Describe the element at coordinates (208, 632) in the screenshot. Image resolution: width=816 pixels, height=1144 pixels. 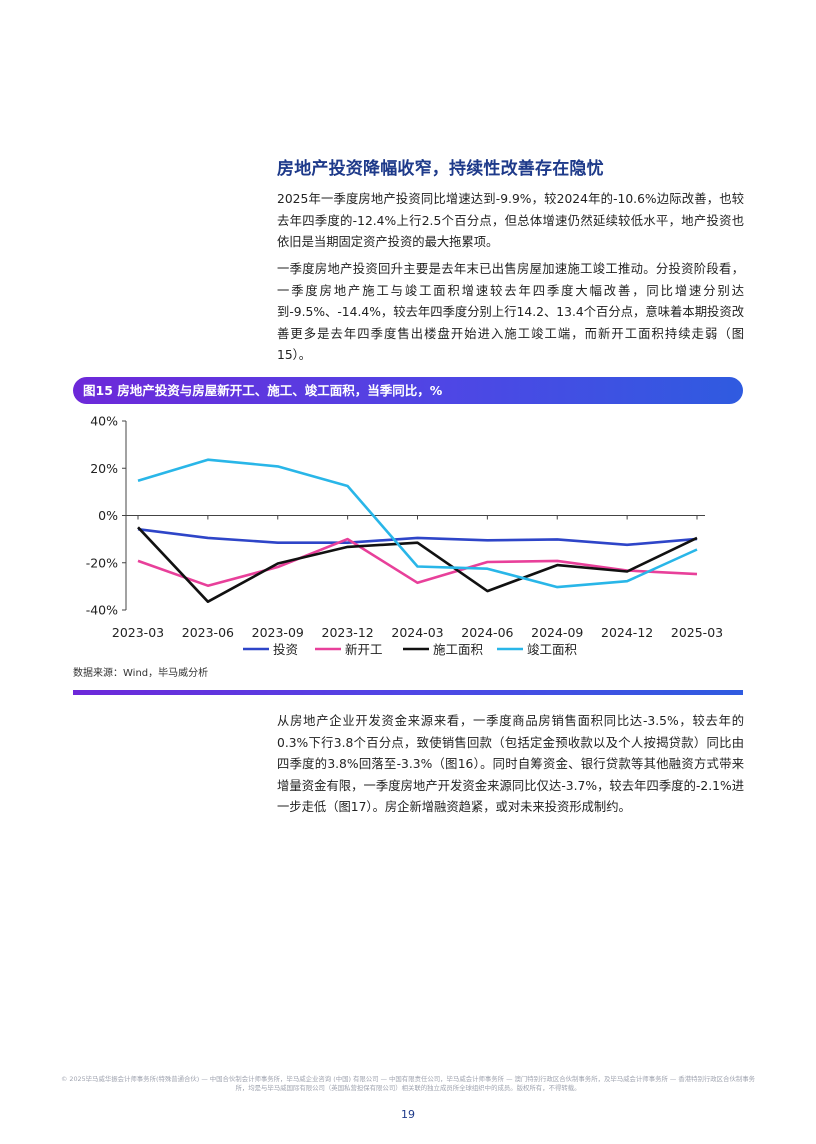
I see `x-tick-label: 2023-06` at that location.